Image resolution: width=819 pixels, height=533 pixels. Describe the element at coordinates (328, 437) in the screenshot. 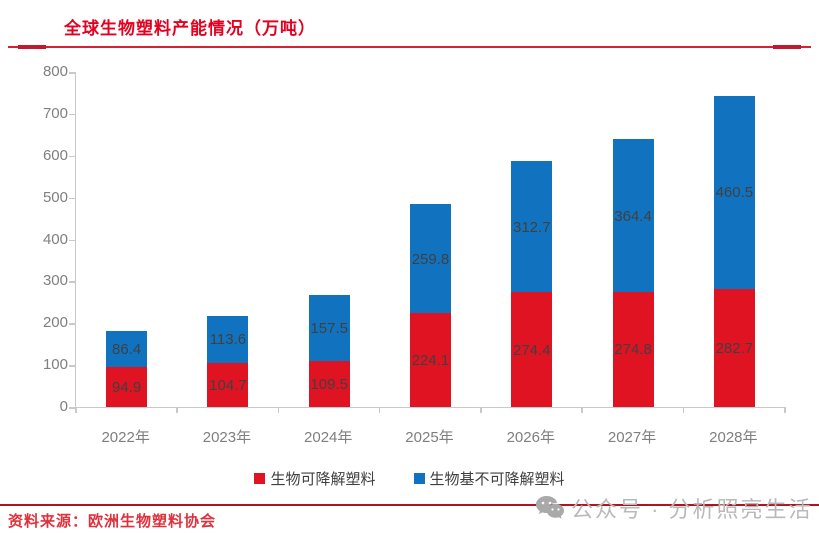

I see `x-axis-category-label: 2024年` at that location.